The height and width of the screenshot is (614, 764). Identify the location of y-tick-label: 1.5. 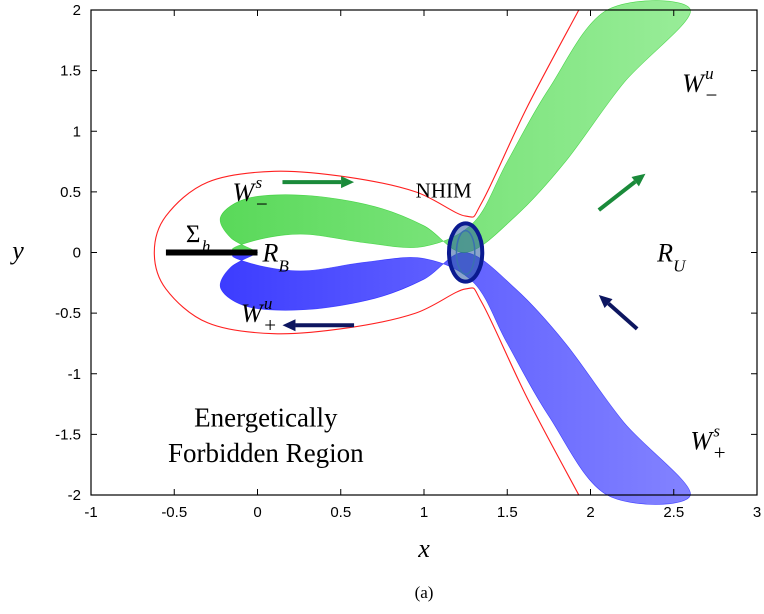
(70, 71).